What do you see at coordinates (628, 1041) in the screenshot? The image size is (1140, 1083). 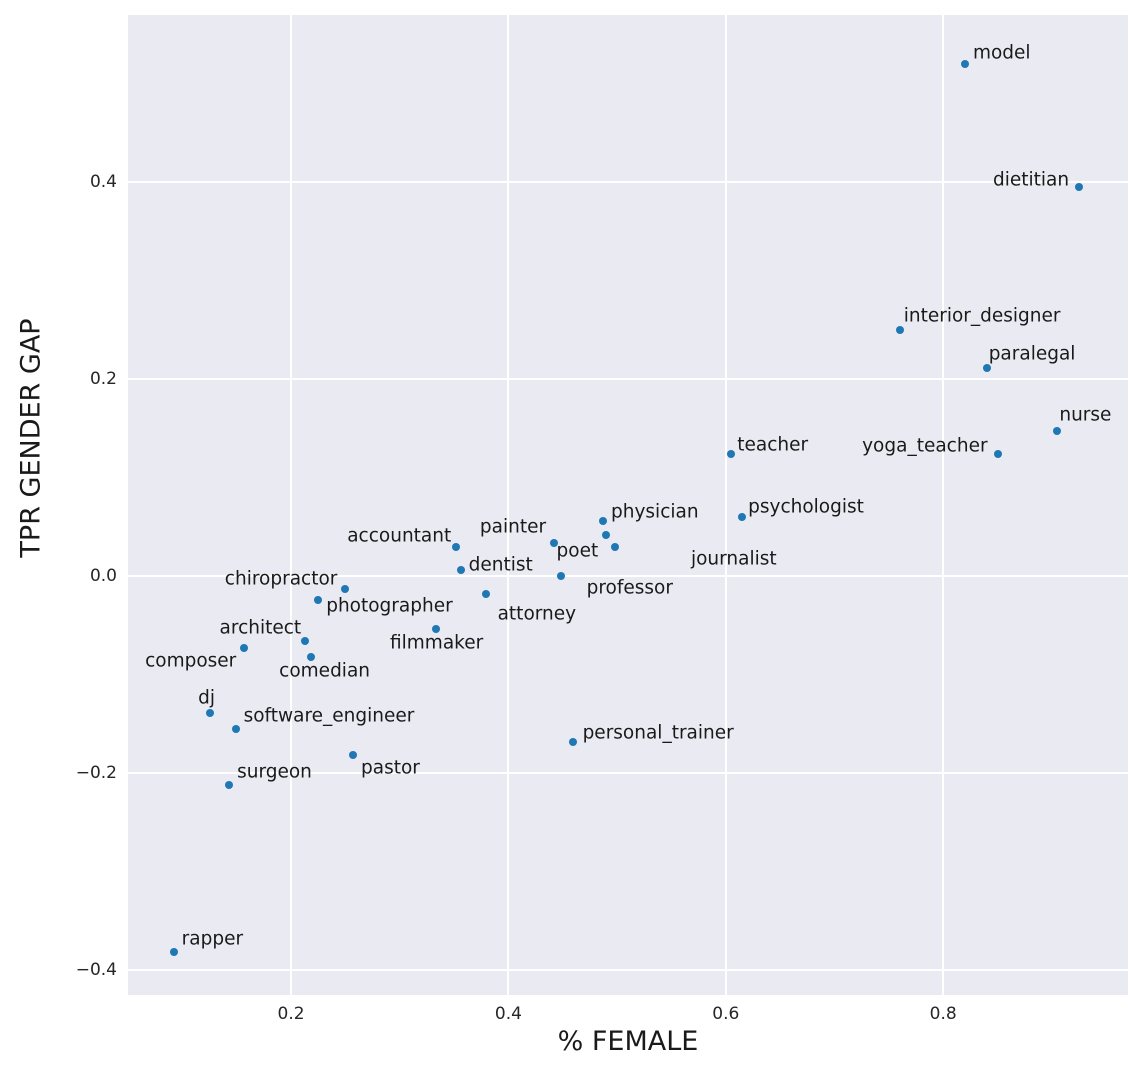 I see `x-axis-label: % FEMALE` at bounding box center [628, 1041].